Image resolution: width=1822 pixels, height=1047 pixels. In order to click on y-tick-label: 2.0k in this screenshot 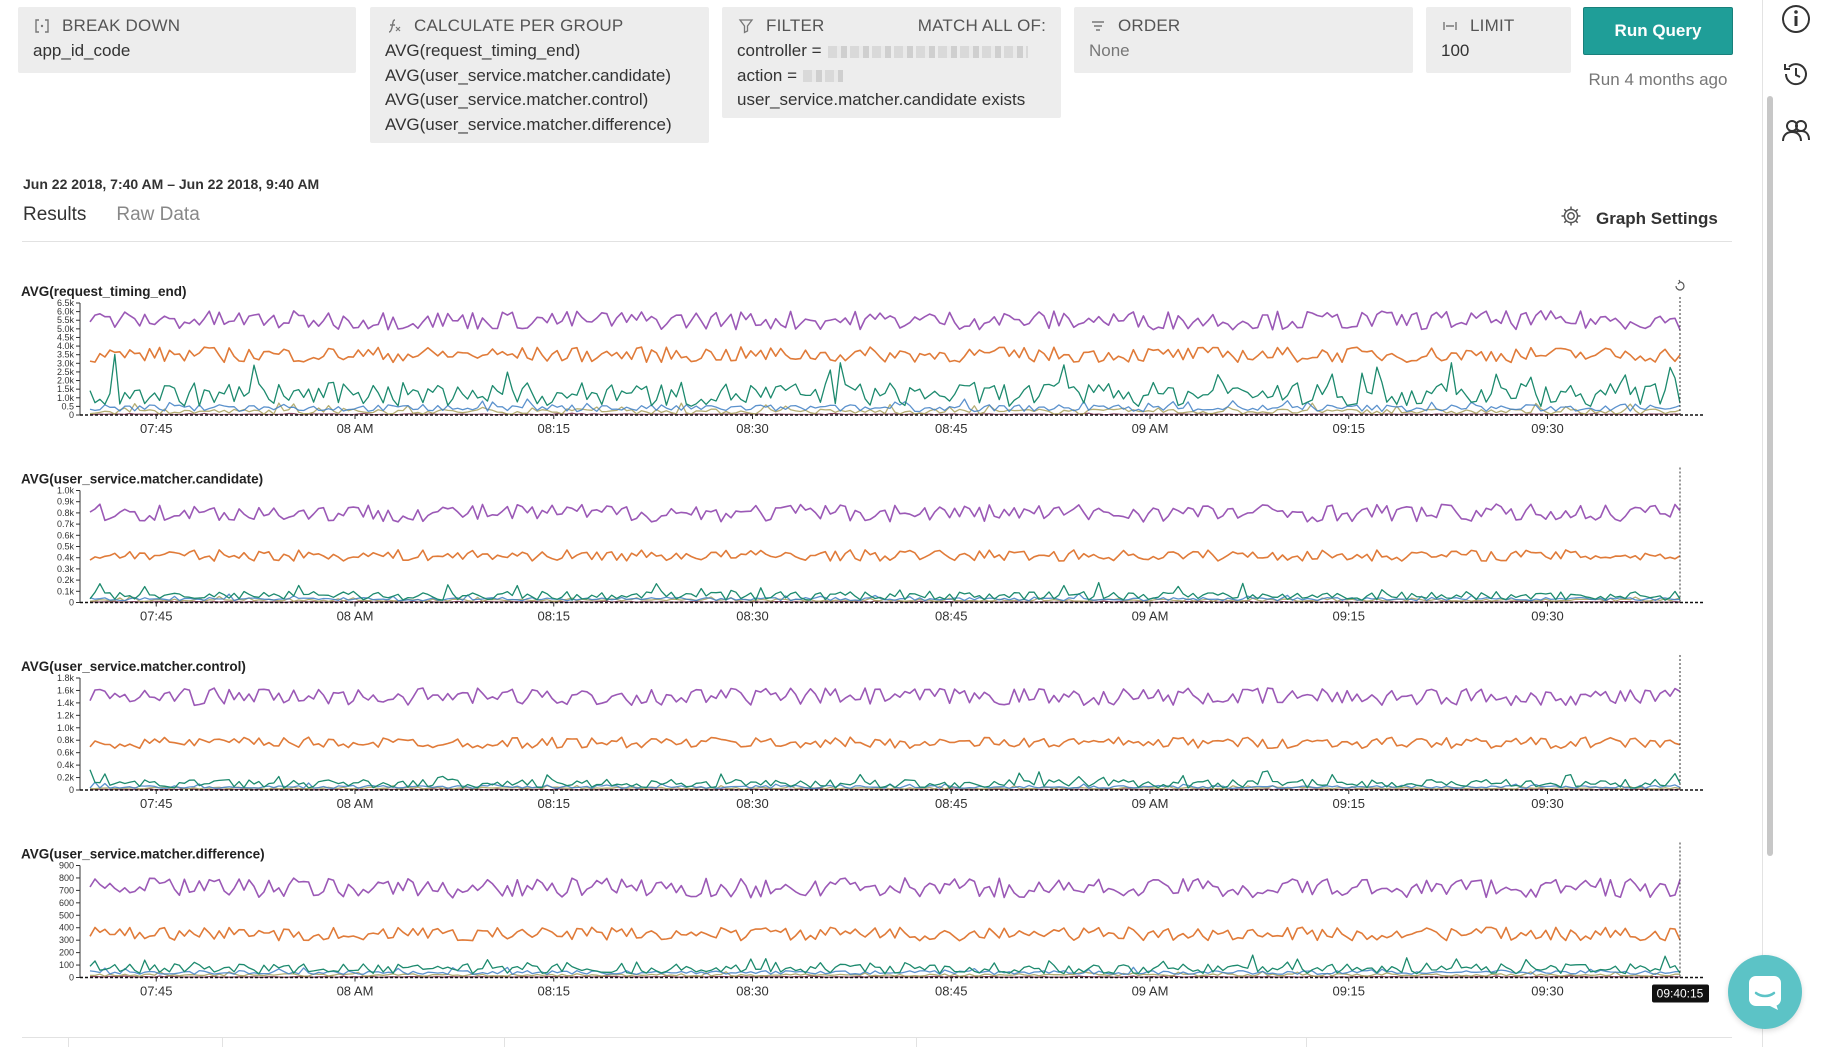, I will do `click(66, 381)`.